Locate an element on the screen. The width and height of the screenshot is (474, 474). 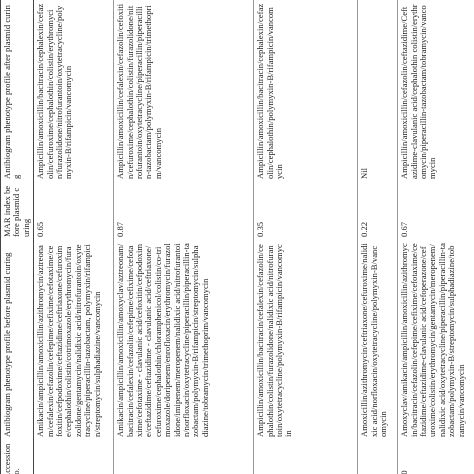
table-cell: 7 is located at coordinates (183, 457).